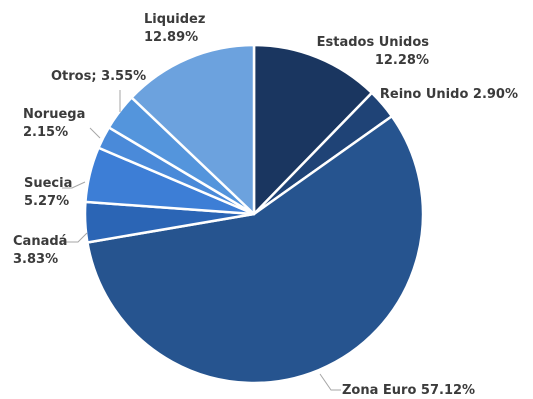 The image size is (533, 399). Describe the element at coordinates (330, 382) in the screenshot. I see `leader-line-zona-euro` at that location.